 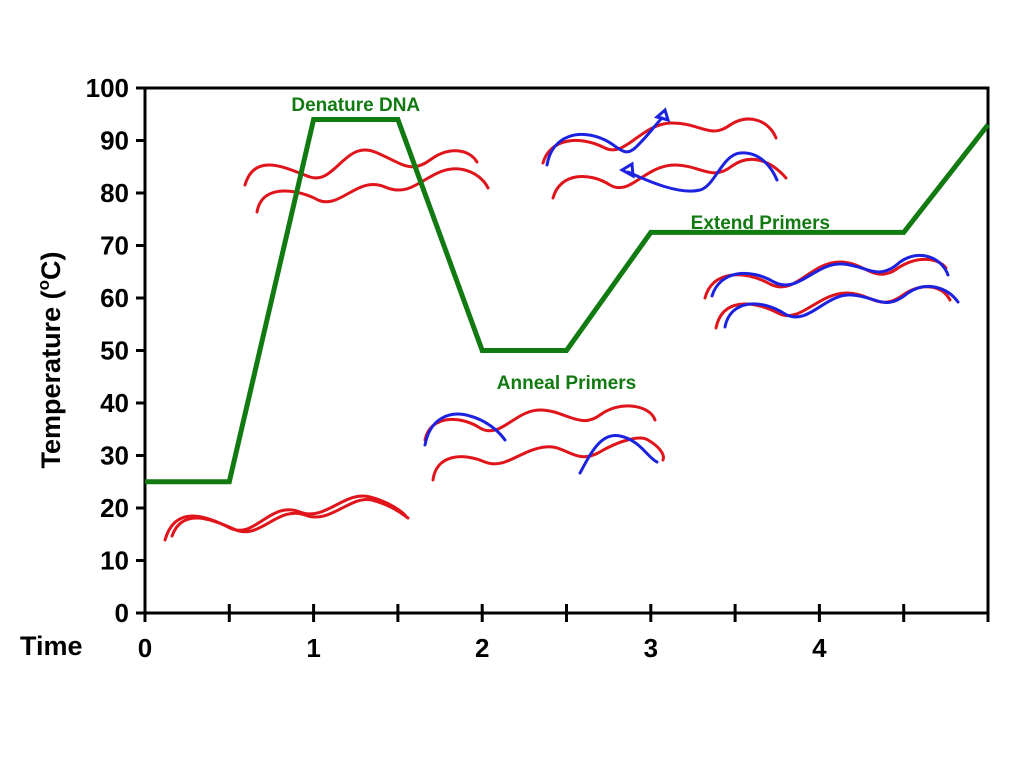 I want to click on x-tick-label: 2, so click(x=482, y=648).